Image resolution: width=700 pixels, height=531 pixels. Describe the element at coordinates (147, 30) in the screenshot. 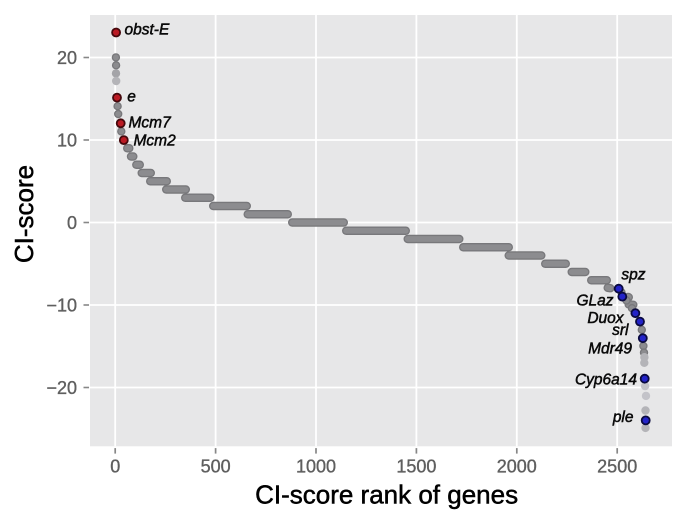

I see `svg-text: obst-E` at that location.